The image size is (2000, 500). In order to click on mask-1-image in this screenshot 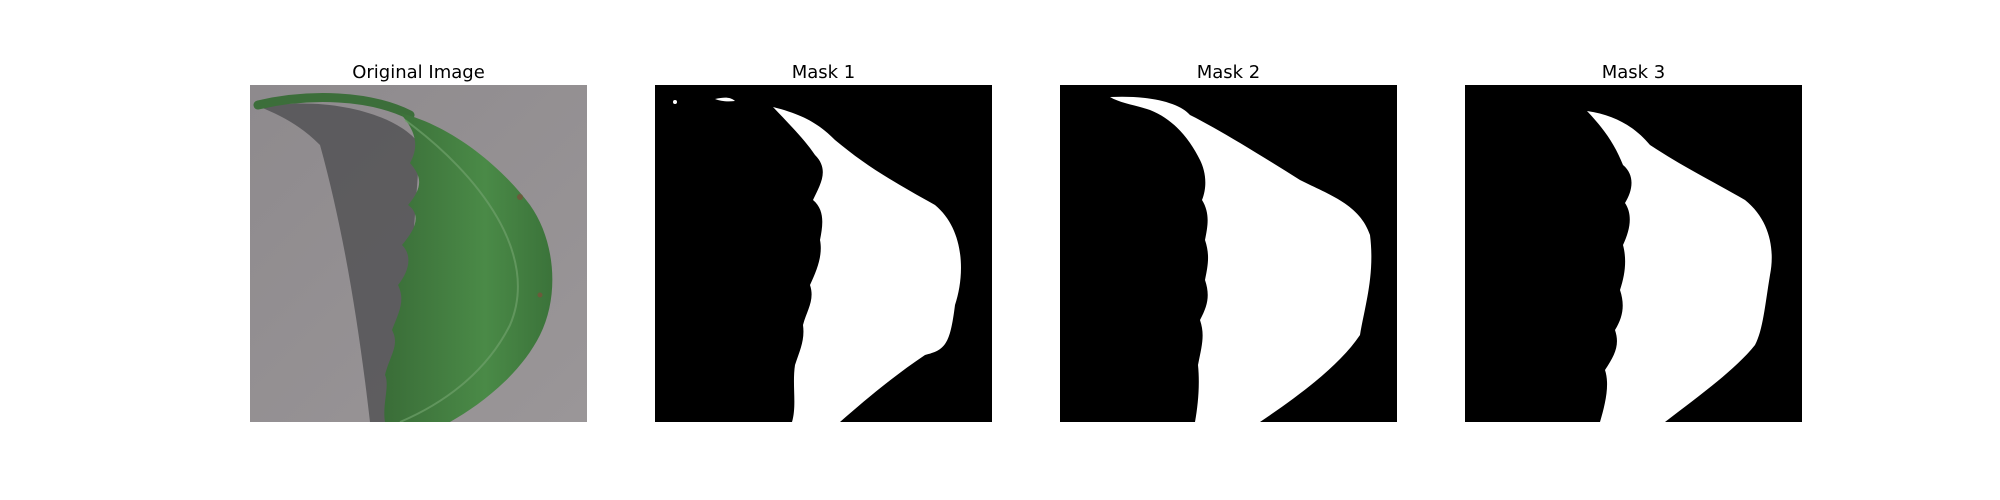, I will do `click(823, 253)`.